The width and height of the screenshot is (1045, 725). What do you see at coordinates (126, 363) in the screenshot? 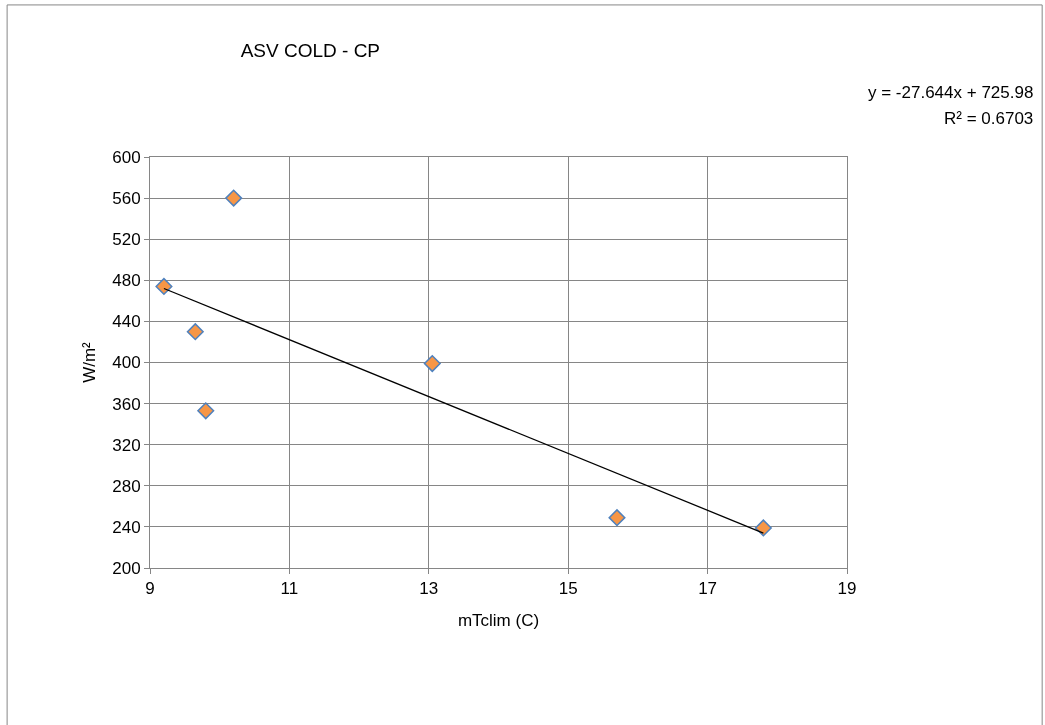
I see `y-tick-label: 400` at bounding box center [126, 363].